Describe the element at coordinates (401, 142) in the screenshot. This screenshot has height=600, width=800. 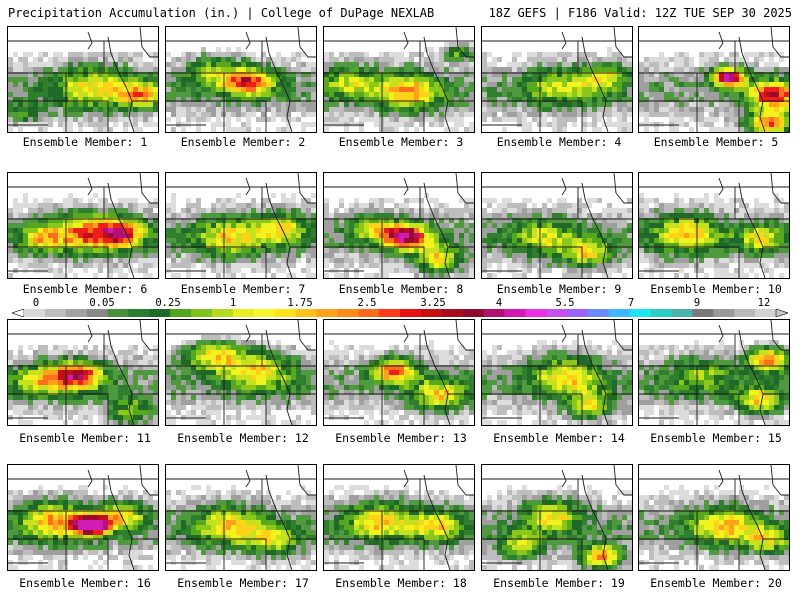
I see `ensemble-member-label: Ensemble Member: 3` at that location.